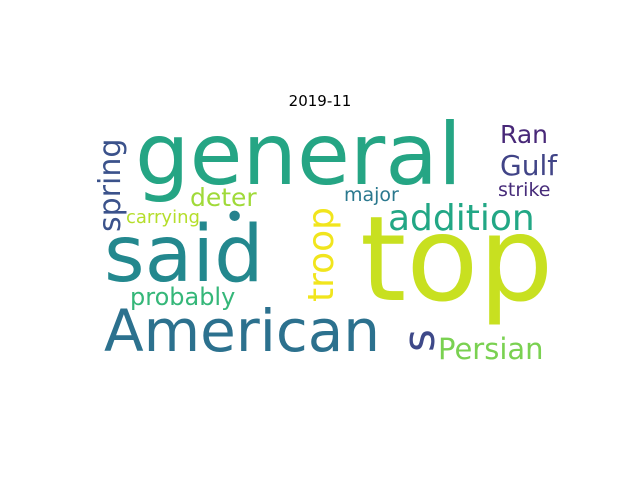 This screenshot has height=480, width=640. Describe the element at coordinates (461, 218) in the screenshot. I see `word-addition: addition` at that location.